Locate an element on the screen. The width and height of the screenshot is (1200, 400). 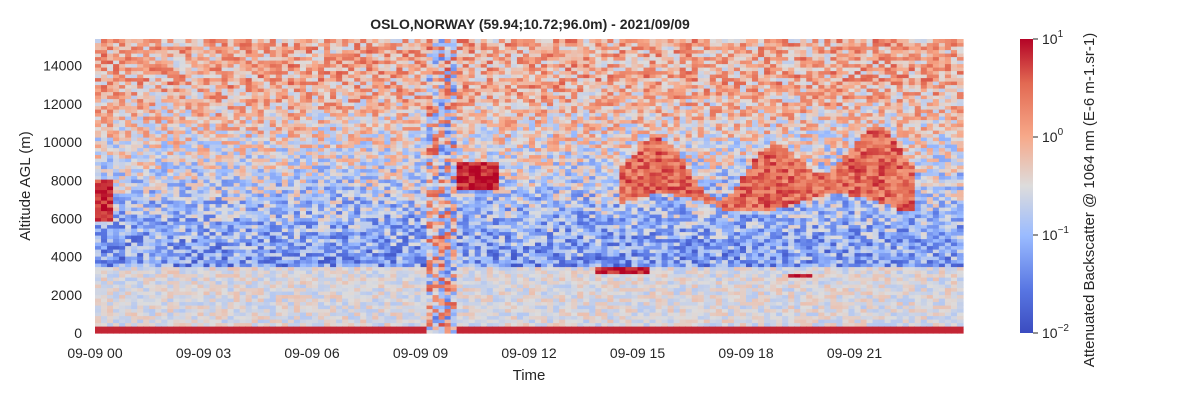
y-axis-label: Altitude AGL (m) is located at coordinates (25, 185).